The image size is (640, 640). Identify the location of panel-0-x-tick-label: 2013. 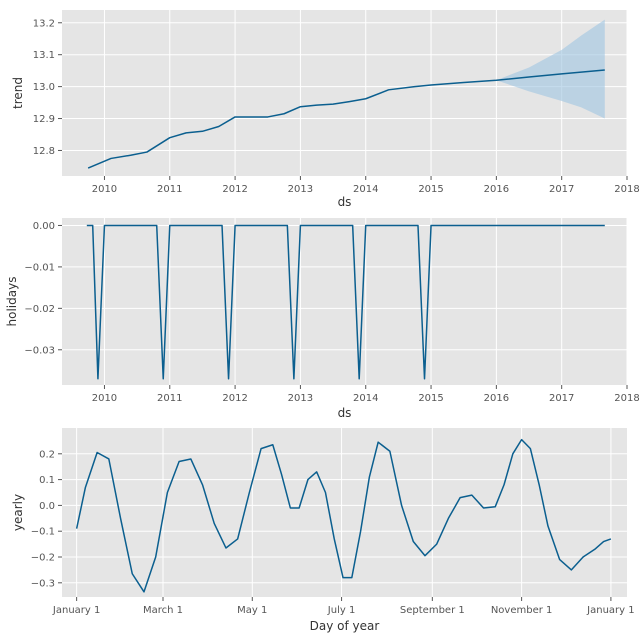
(300, 189).